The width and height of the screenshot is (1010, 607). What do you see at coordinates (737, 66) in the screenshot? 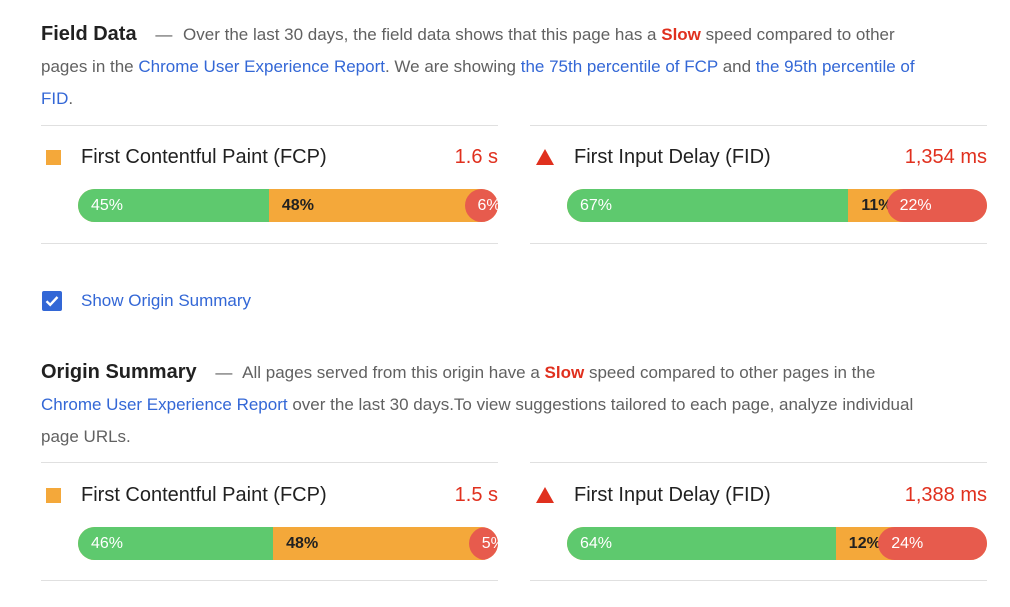
I see `desc-text: and` at bounding box center [737, 66].